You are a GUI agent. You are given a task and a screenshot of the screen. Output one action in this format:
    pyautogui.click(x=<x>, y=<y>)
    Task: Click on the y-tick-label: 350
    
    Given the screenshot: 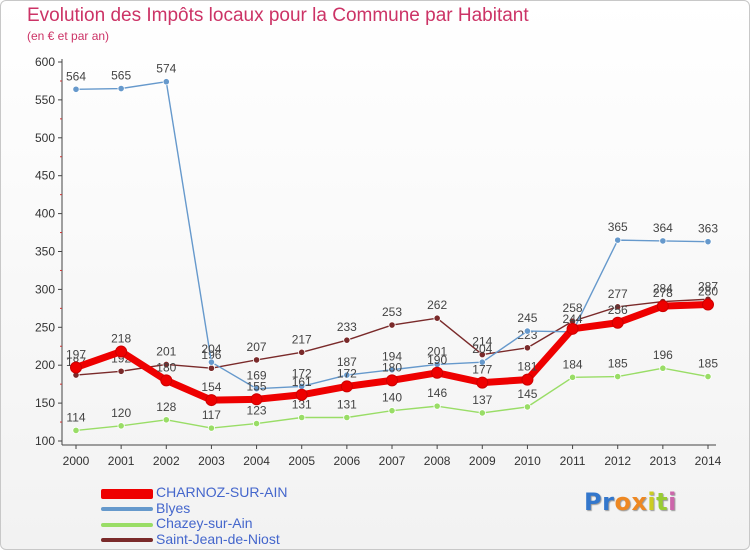 What is the action you would take?
    pyautogui.click(x=45, y=252)
    